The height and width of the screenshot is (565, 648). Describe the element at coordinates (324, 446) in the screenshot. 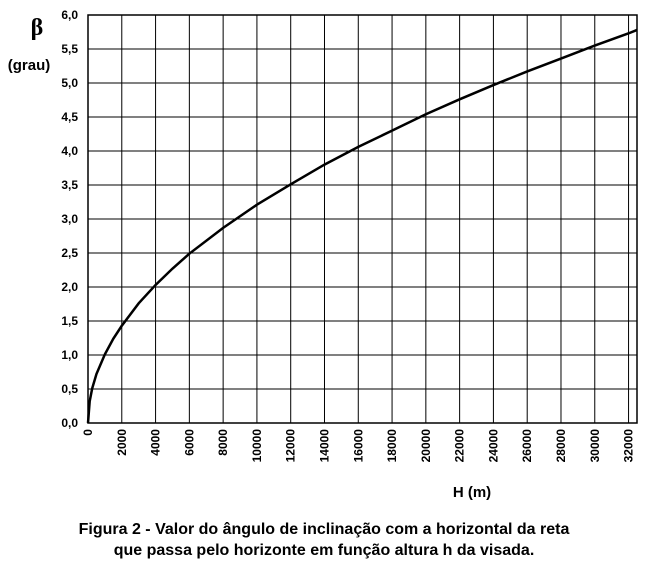

I see `x-tick-label: 14000` at that location.